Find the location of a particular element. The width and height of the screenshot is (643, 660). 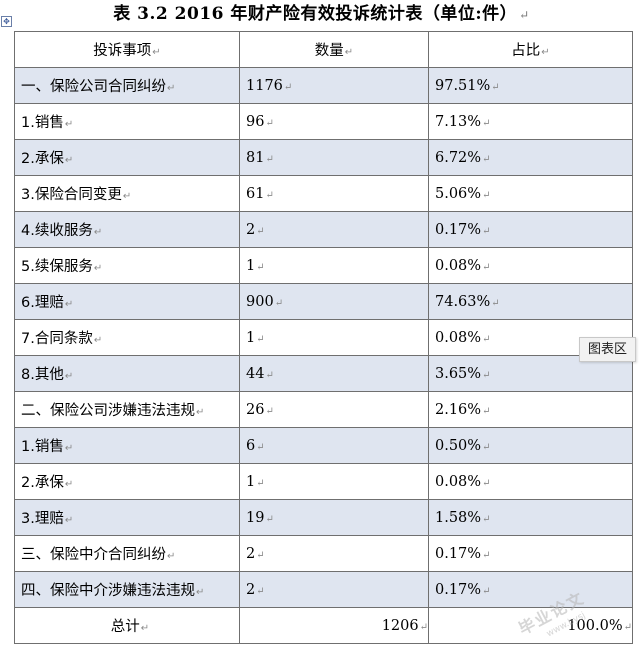

cell-item: 一、保险公司合同纠纷↵ is located at coordinates (127, 85).